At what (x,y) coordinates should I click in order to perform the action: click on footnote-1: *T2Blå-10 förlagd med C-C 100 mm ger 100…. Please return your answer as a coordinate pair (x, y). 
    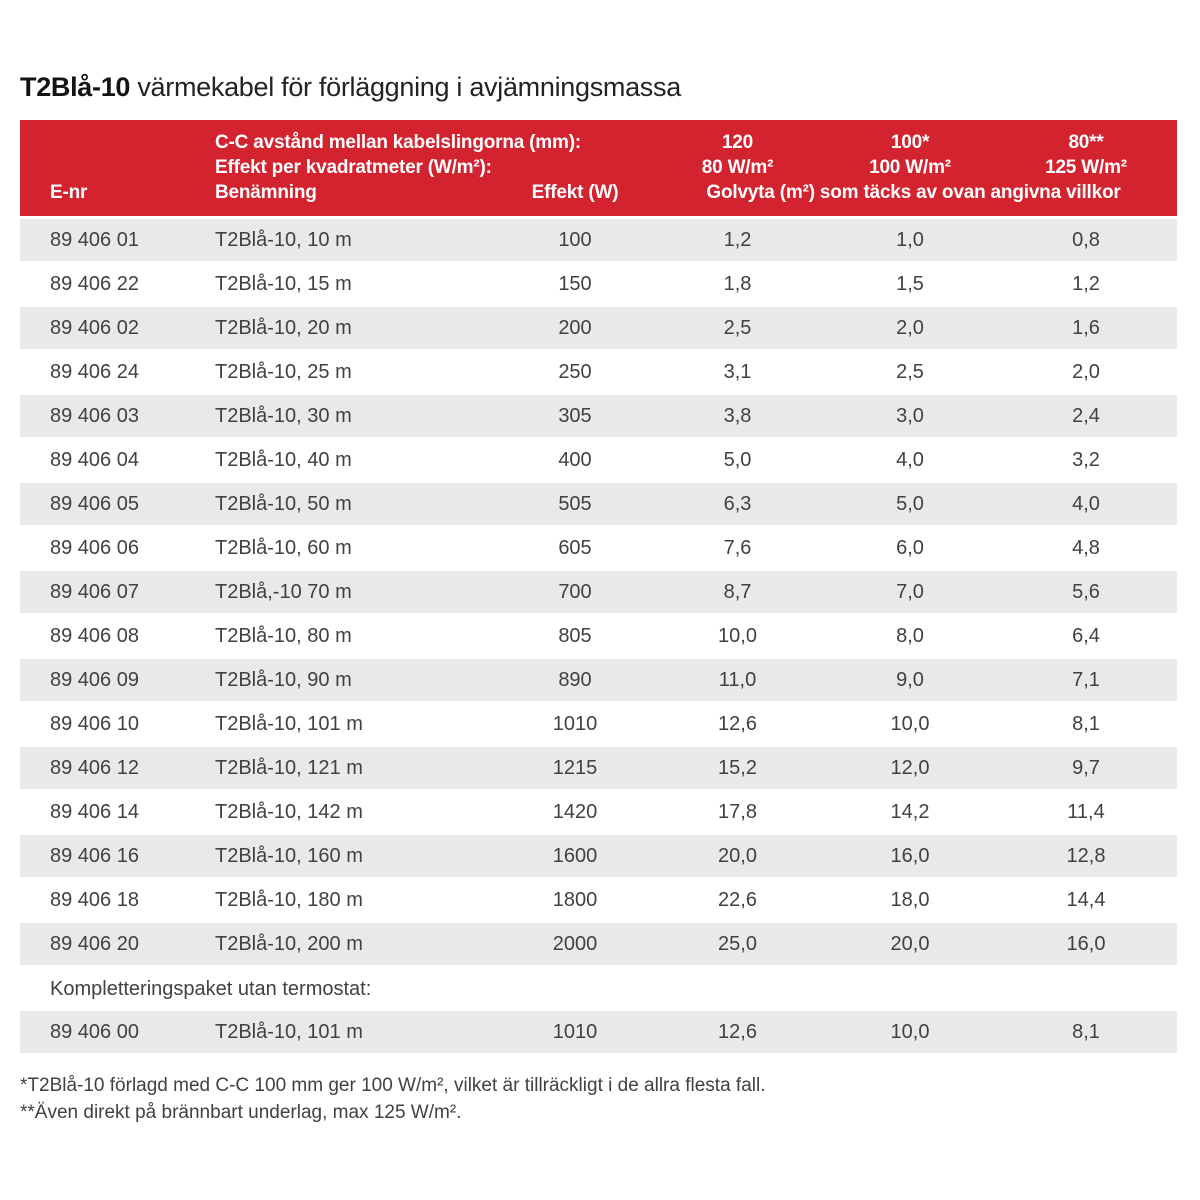
    Looking at the image, I should click on (393, 1085).